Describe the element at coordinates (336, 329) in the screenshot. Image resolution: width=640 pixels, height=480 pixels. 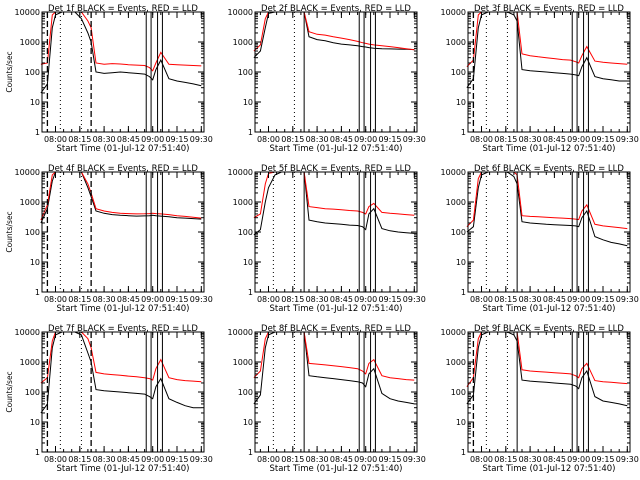
I see `chart-title: Det 8f BLACK = Events, RED = LLD` at that location.